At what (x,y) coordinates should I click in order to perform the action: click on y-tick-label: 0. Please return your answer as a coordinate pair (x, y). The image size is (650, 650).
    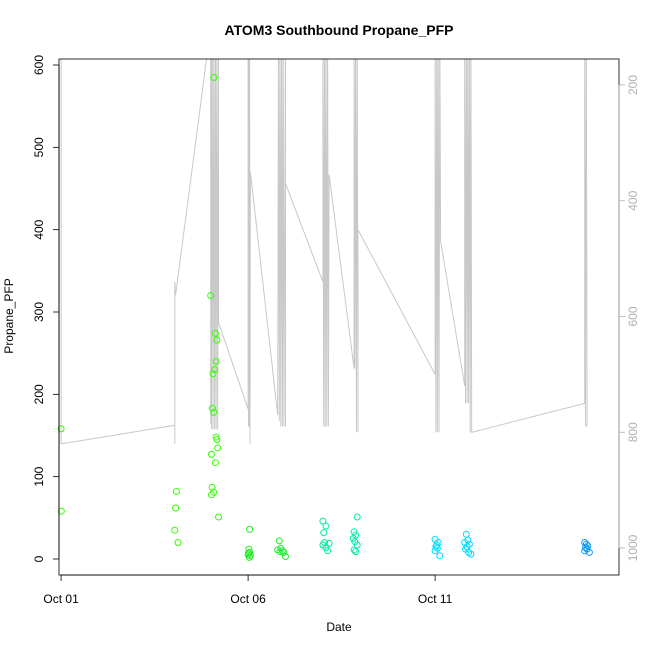
    Looking at the image, I should click on (39, 558).